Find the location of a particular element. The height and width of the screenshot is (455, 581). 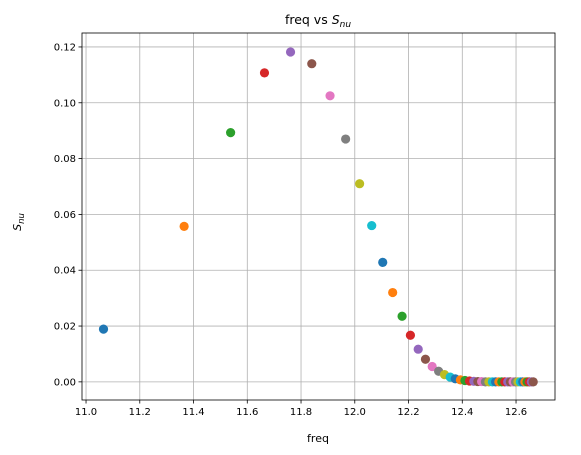

x-axis-ticks: 11.0 11.2 11.4 11.6 11.8 12.0 12.2 12.4 12.6 is located at coordinates (301, 409).